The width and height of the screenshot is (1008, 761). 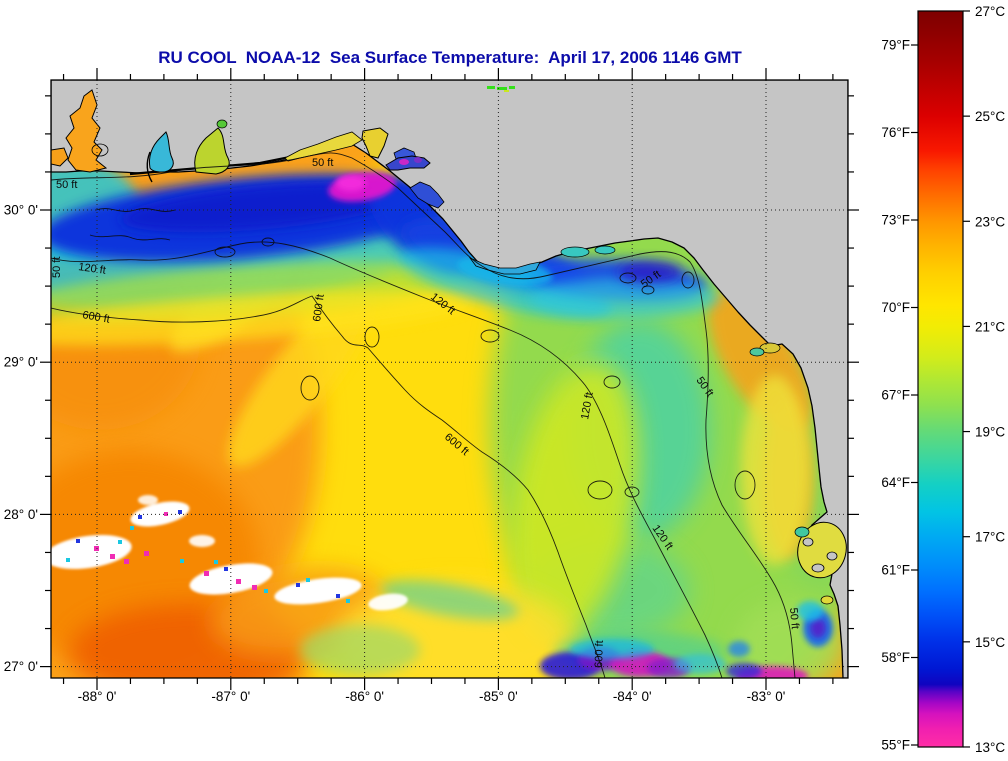 What do you see at coordinates (895, 745) in the screenshot?
I see `f-label: 55°F` at bounding box center [895, 745].